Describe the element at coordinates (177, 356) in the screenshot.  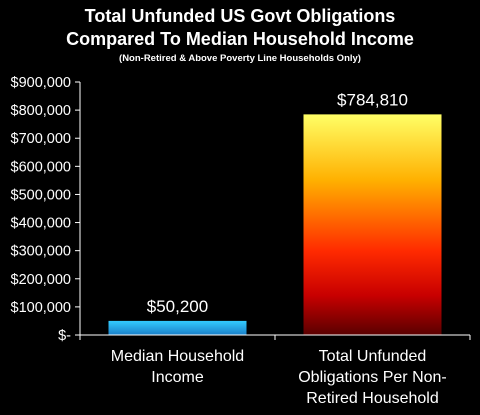
I see `x-tick-label: Median Household` at that location.